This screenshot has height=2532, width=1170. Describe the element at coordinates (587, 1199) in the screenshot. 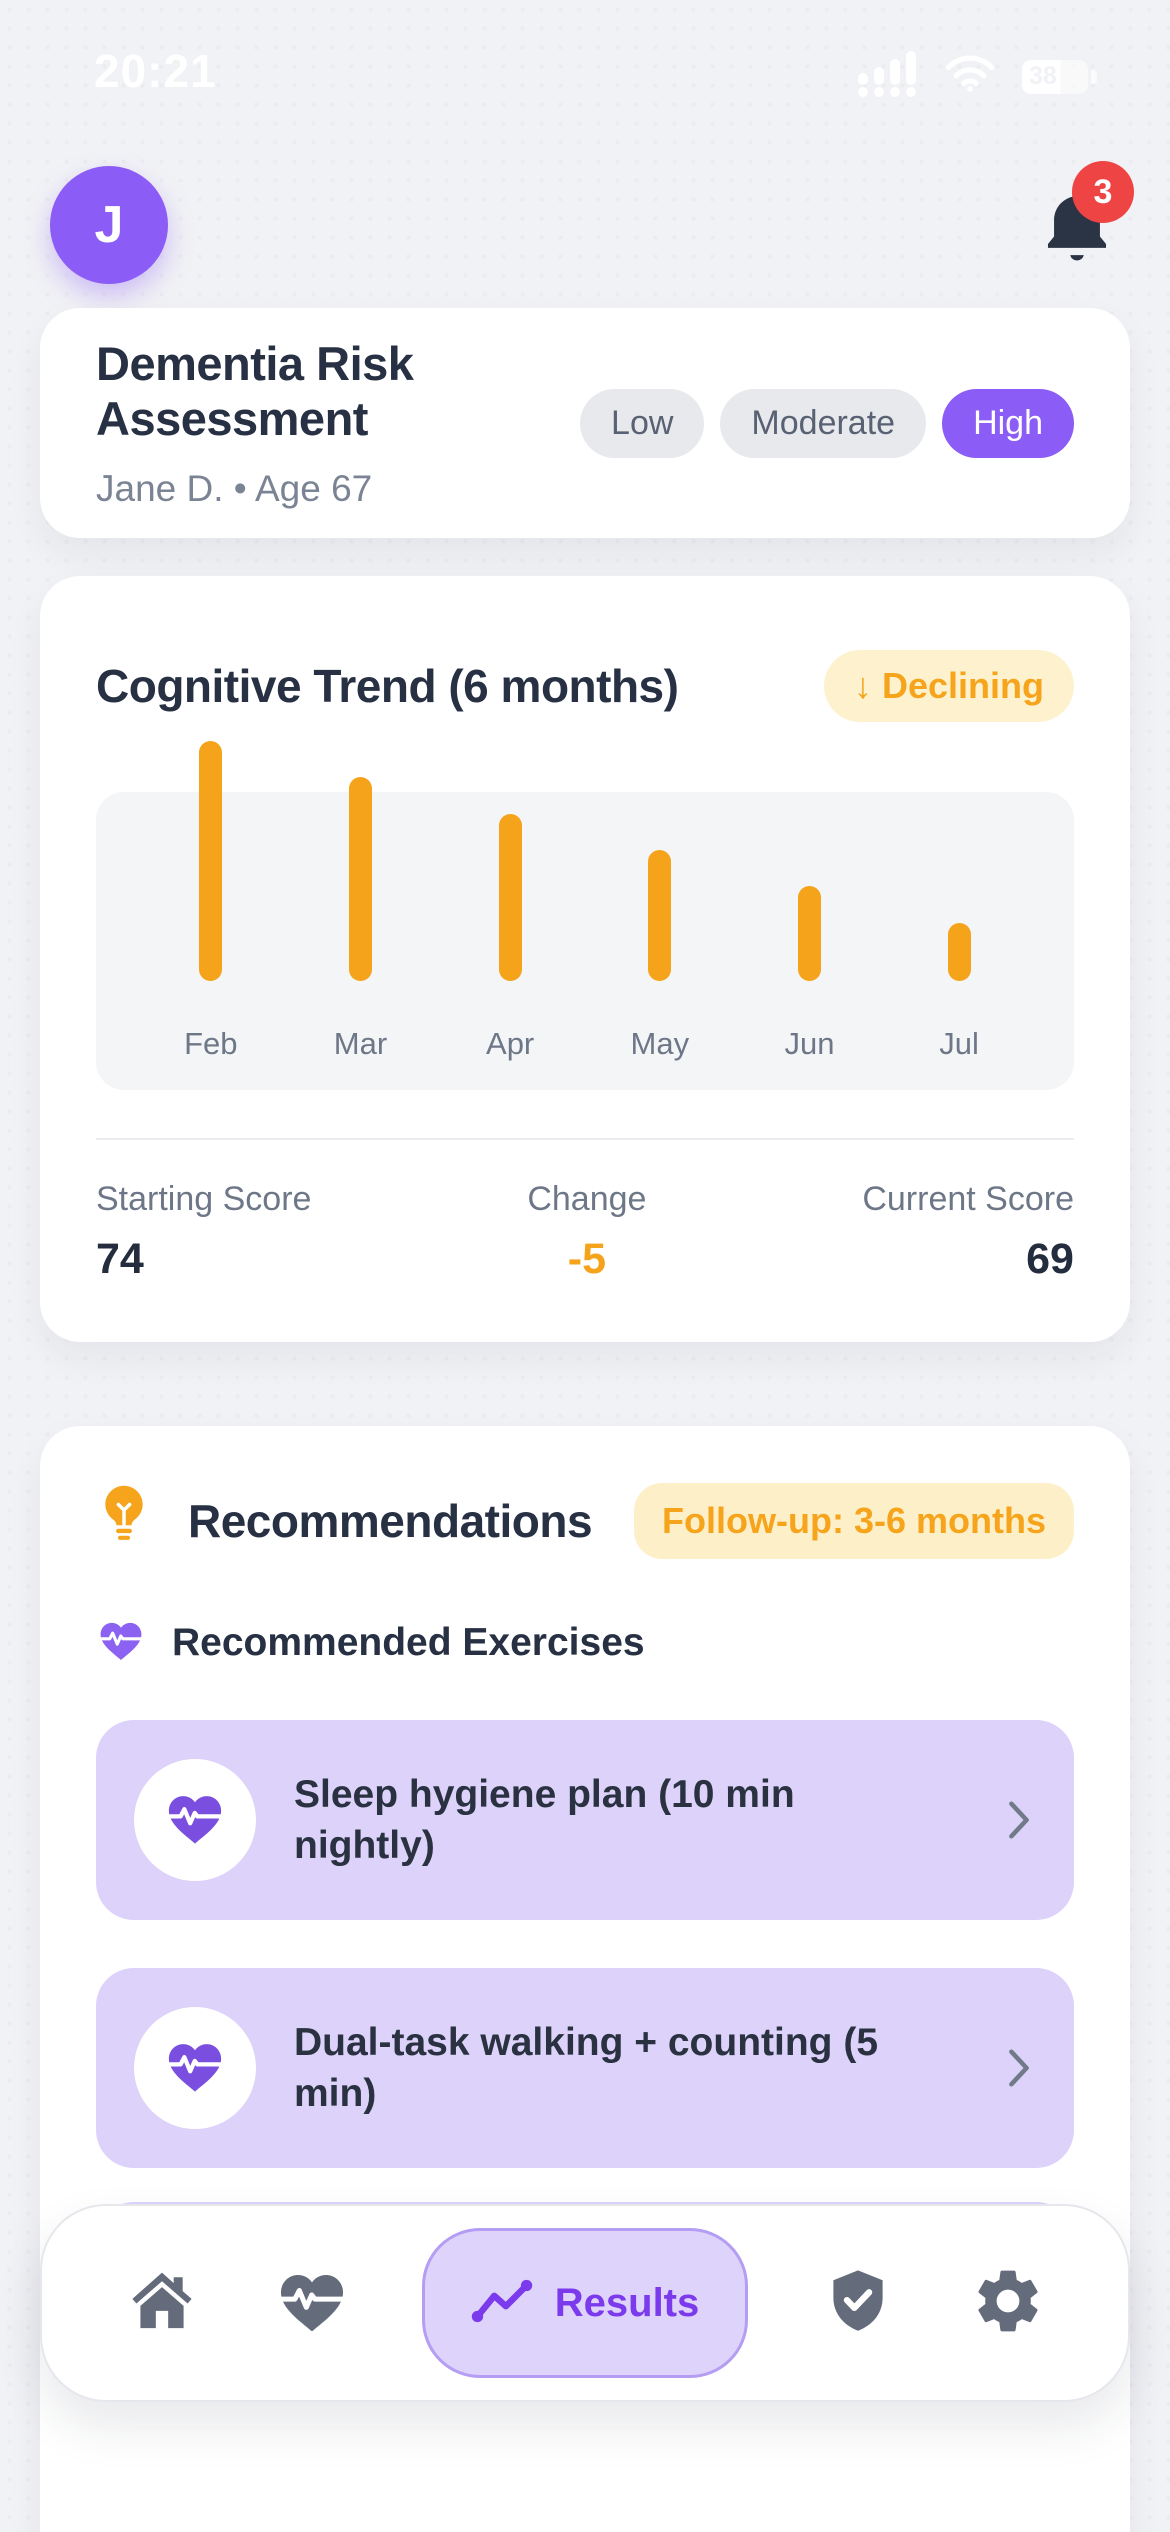

I see `change-label: Change` at that location.